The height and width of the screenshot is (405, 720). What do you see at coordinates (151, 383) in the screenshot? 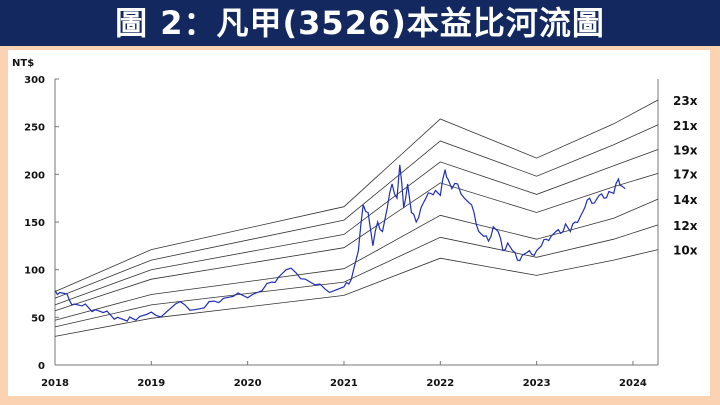
I see `x-tick-label: 2019` at bounding box center [151, 383].